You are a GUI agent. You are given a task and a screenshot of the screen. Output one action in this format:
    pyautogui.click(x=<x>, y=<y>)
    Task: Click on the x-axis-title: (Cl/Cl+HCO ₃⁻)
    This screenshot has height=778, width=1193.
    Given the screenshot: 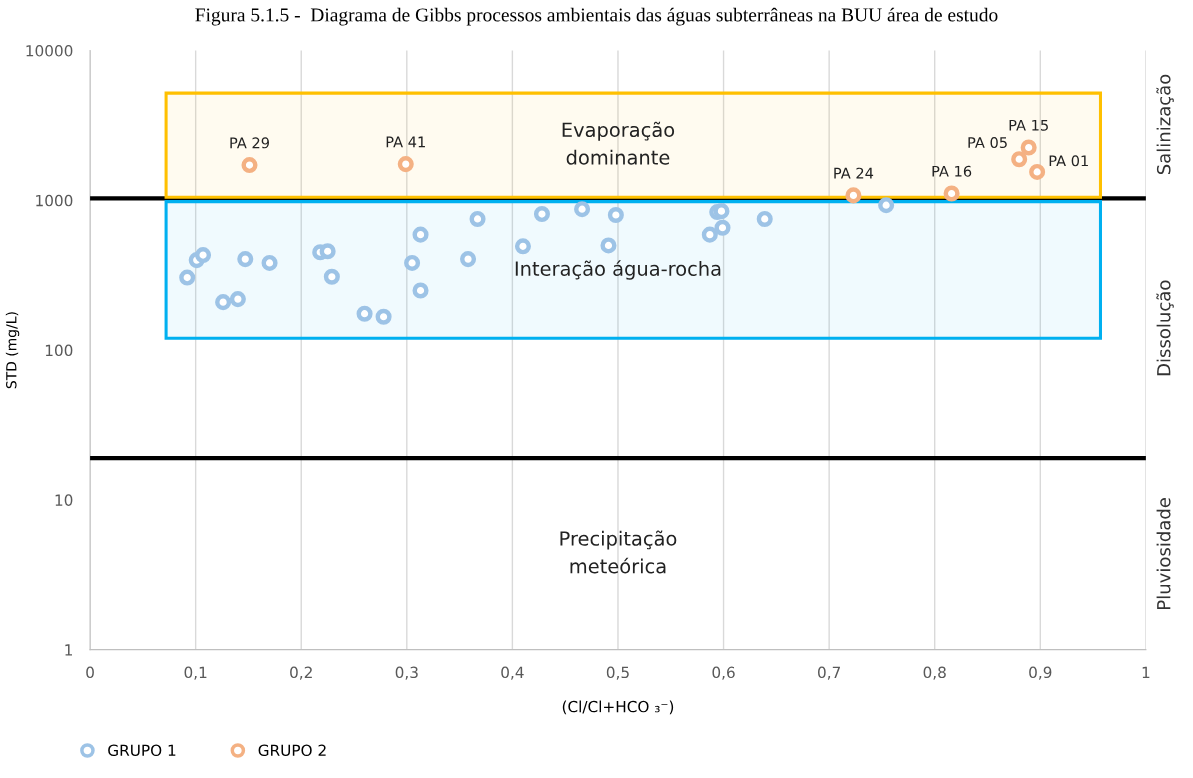 What is the action you would take?
    pyautogui.click(x=618, y=707)
    